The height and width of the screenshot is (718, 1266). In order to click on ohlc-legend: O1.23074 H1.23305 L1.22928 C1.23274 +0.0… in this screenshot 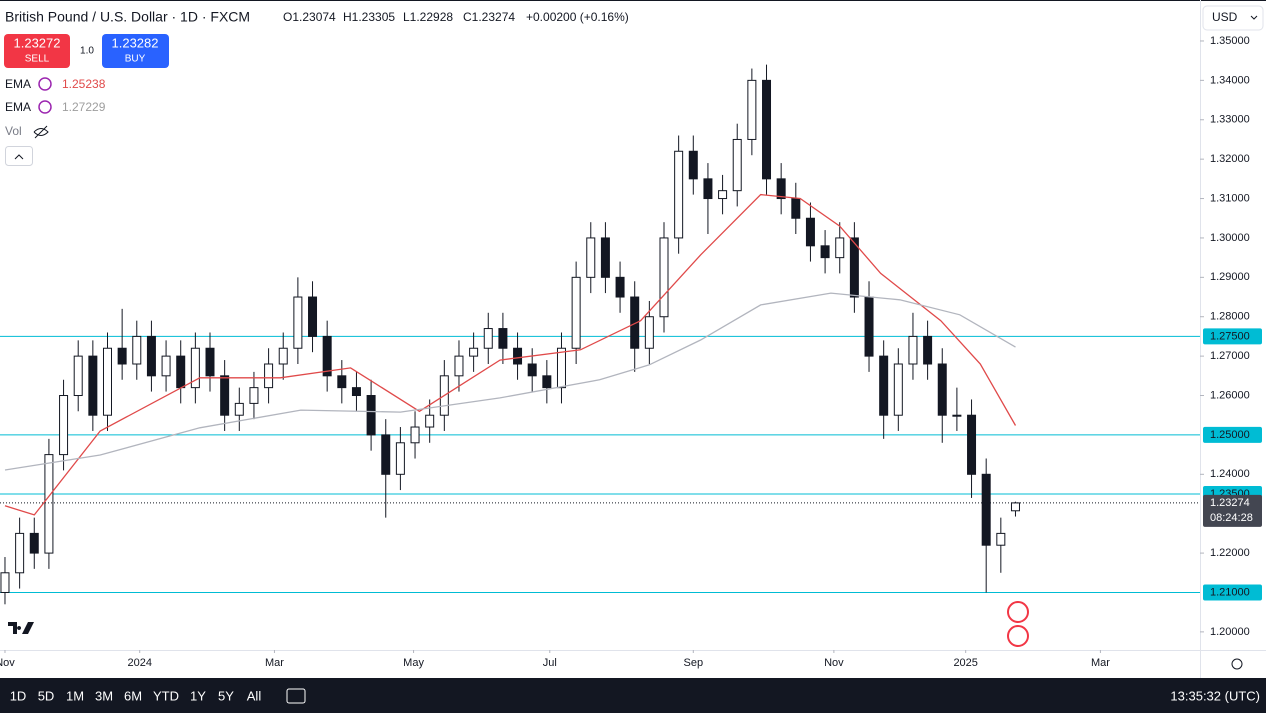, I will do `click(456, 17)`.